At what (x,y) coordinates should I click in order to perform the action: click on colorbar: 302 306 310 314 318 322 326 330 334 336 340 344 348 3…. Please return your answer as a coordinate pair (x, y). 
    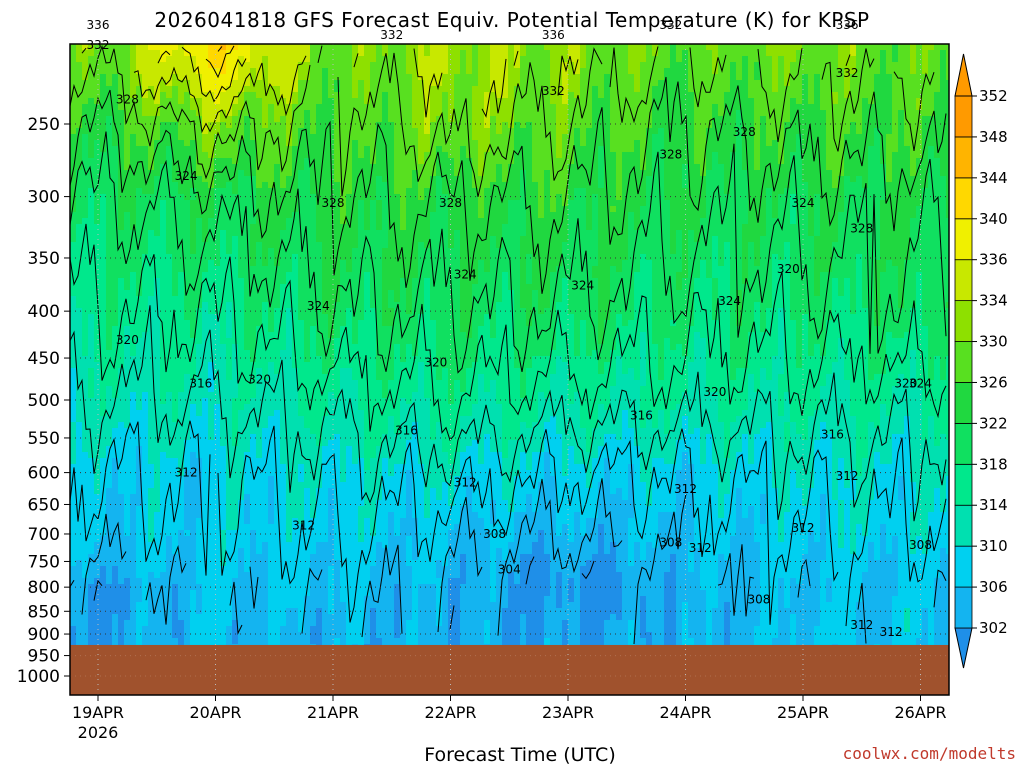
    Looking at the image, I should click on (981, 361).